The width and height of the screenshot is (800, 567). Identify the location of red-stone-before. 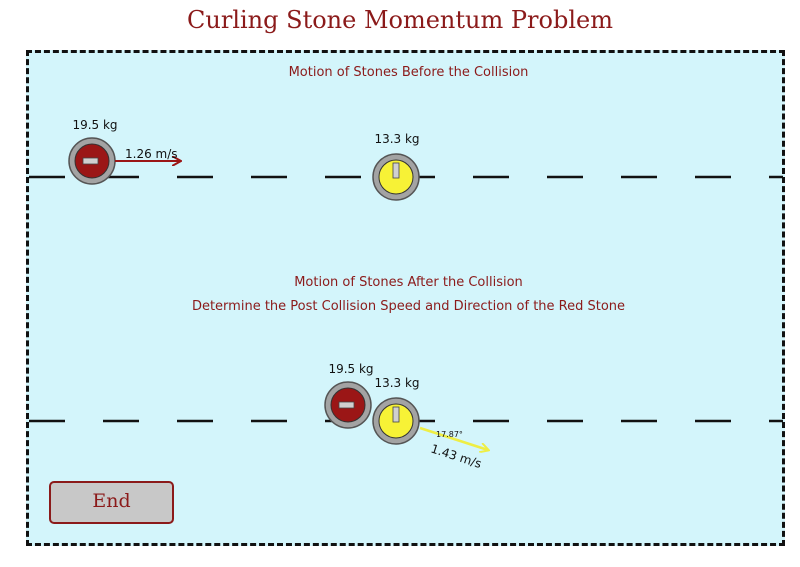
(92, 161).